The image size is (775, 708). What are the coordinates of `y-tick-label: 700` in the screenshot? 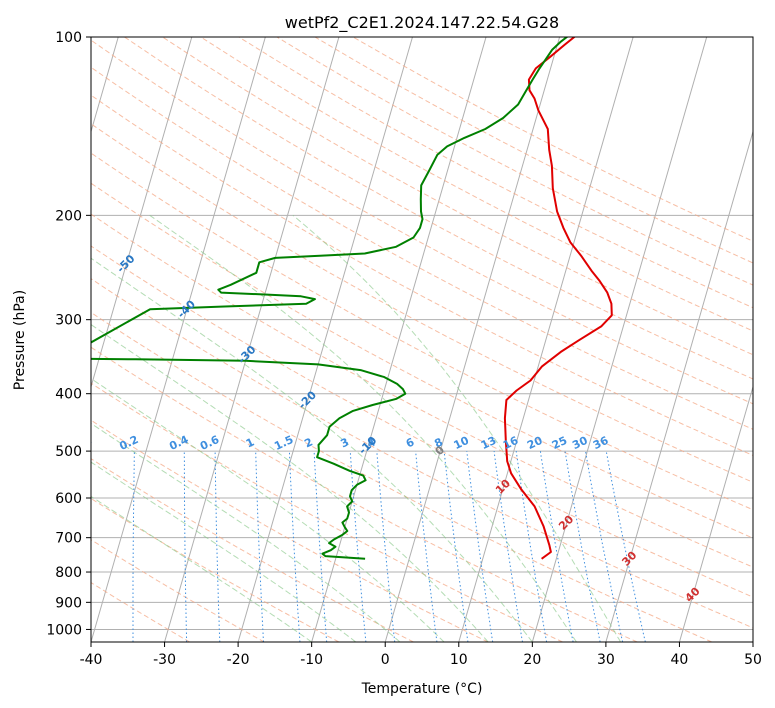 It's located at (68, 539).